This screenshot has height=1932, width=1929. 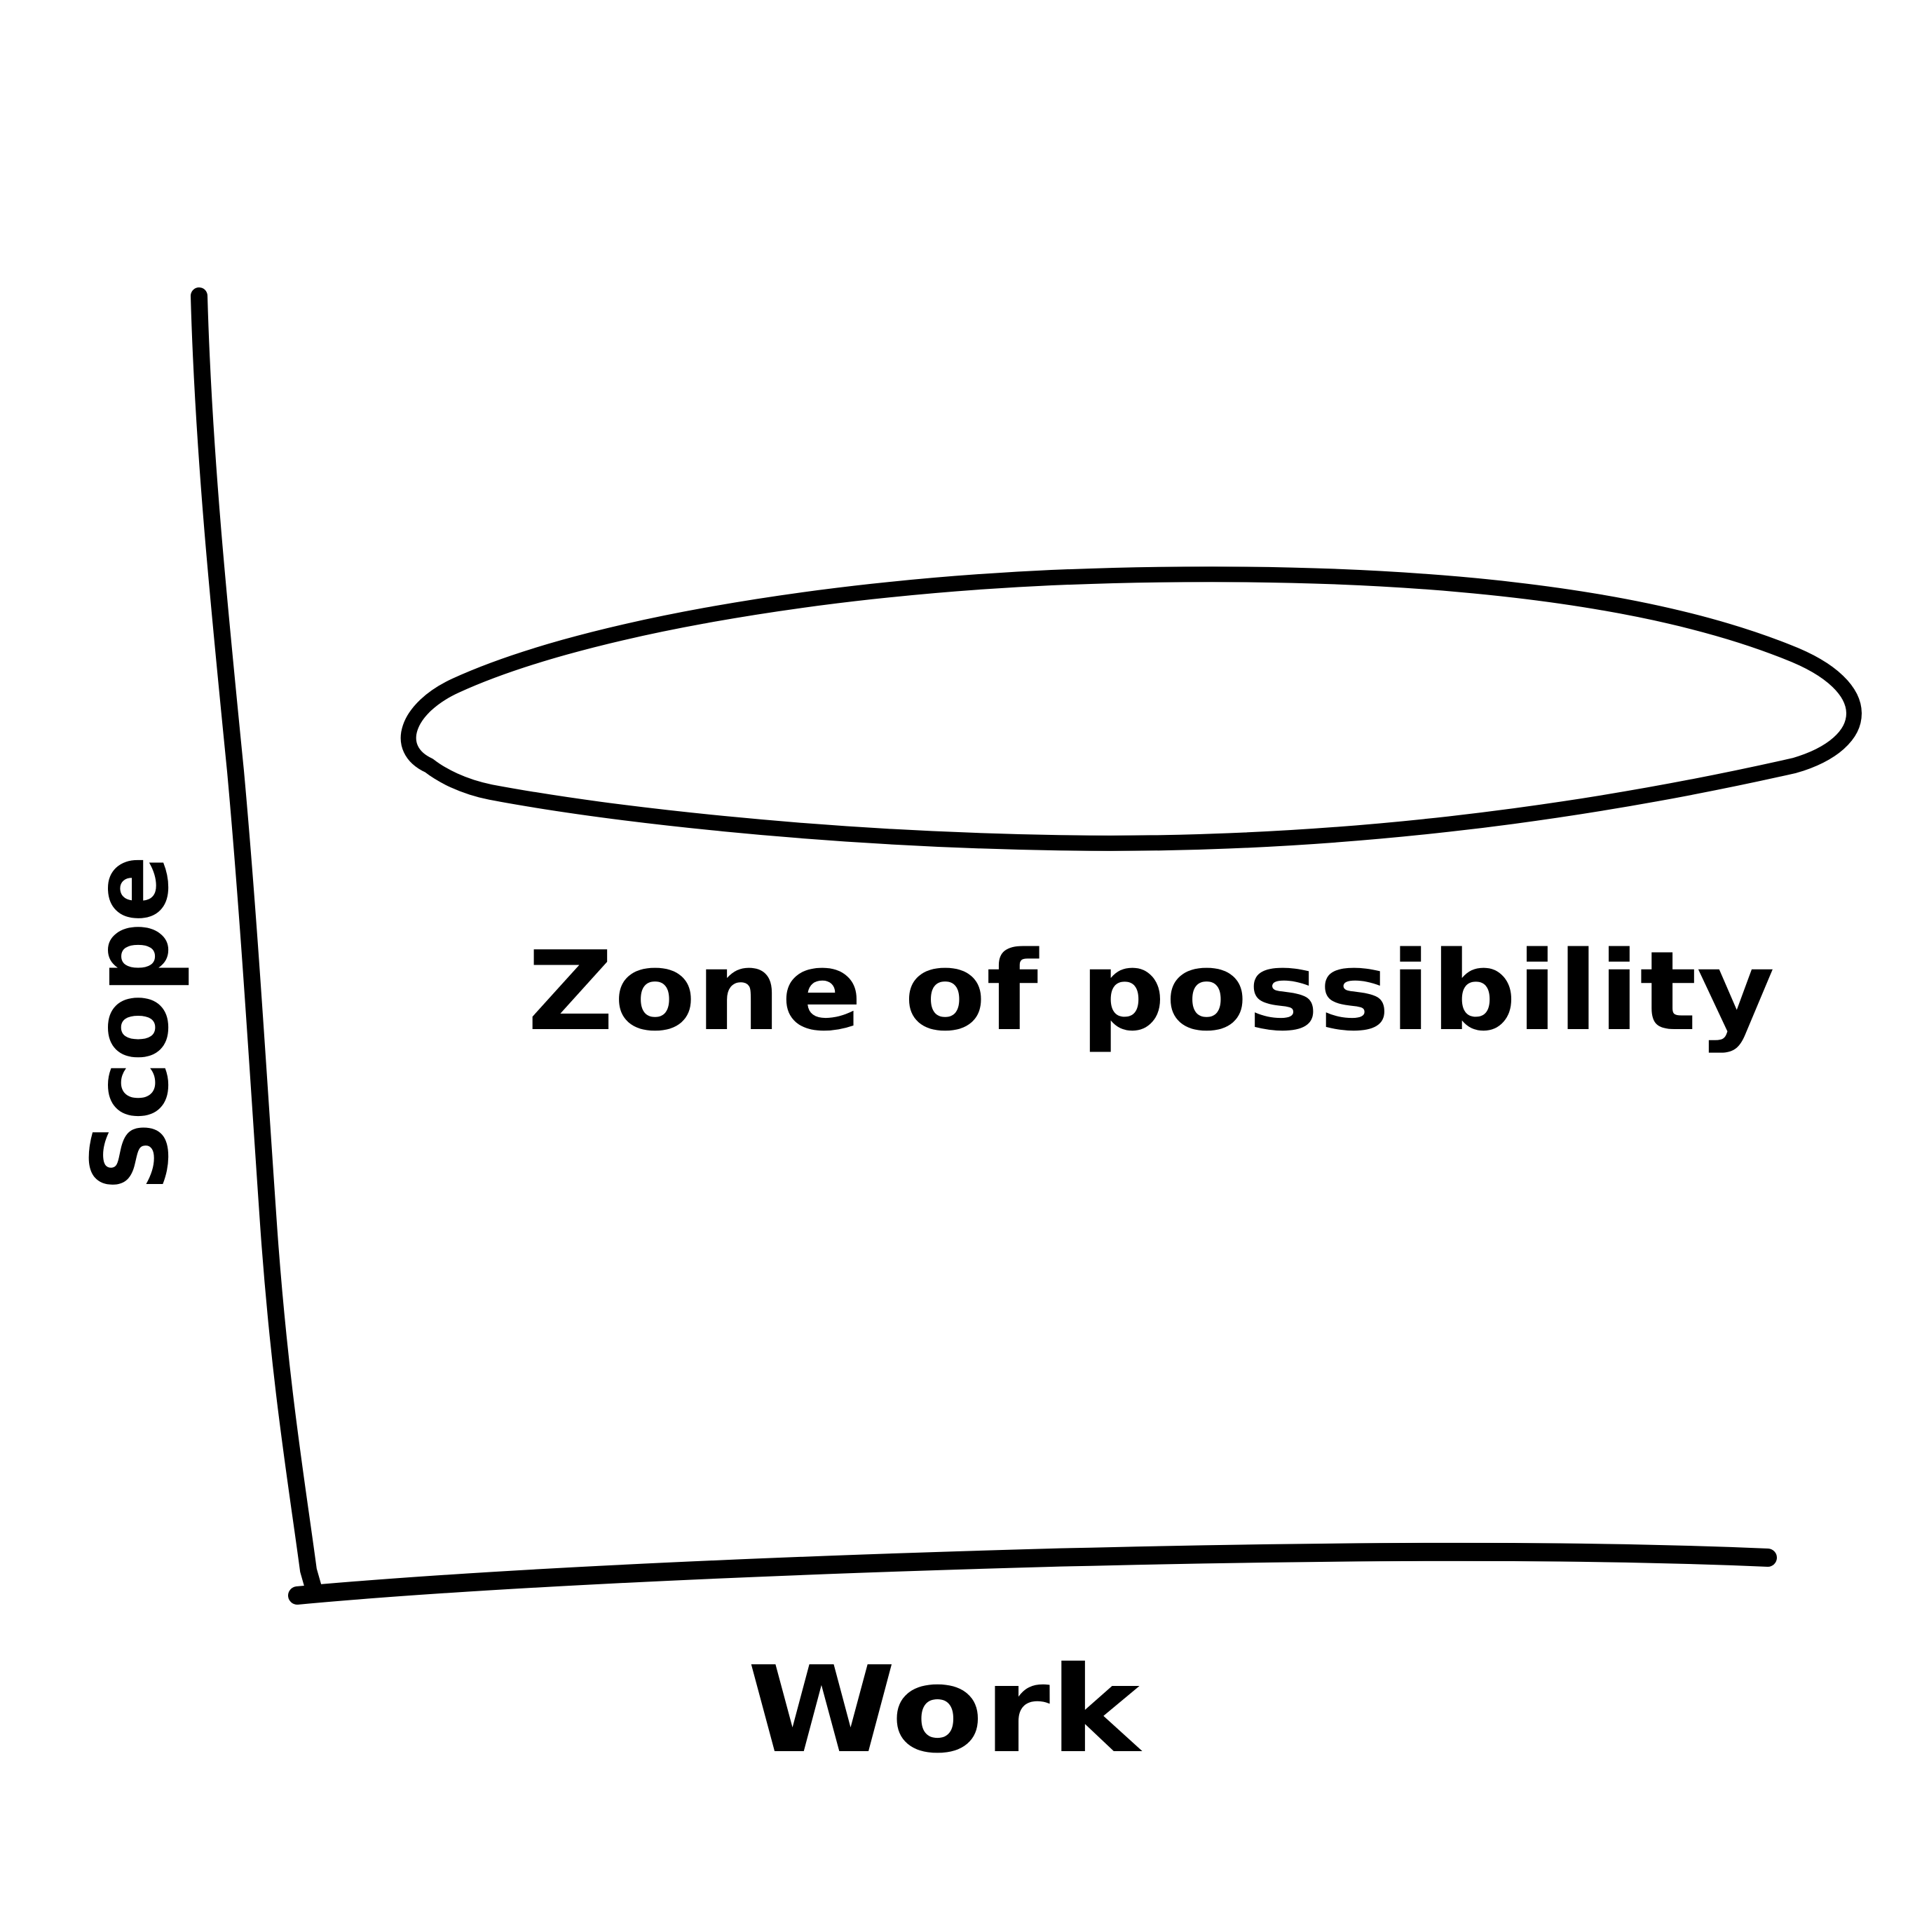 I want to click on x-axis-line, so click(x=1032, y=1573).